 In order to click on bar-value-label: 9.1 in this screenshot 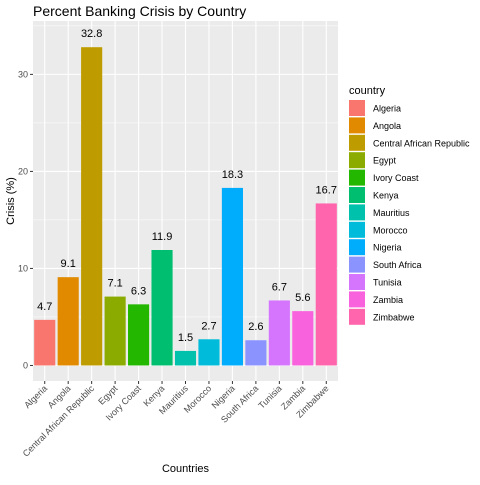, I will do `click(68, 264)`.